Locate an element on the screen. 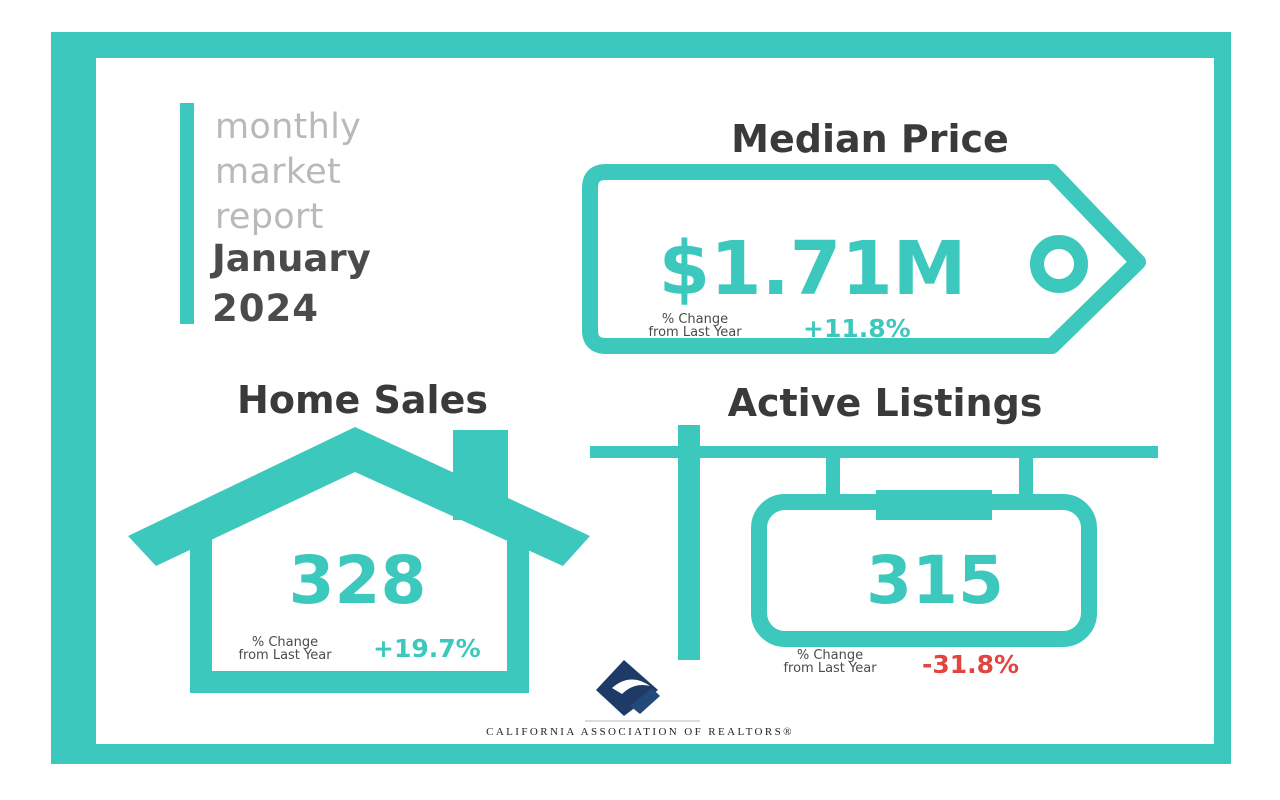 The height and width of the screenshot is (800, 1280). median-price-change-label-1: % Change is located at coordinates (695, 319).